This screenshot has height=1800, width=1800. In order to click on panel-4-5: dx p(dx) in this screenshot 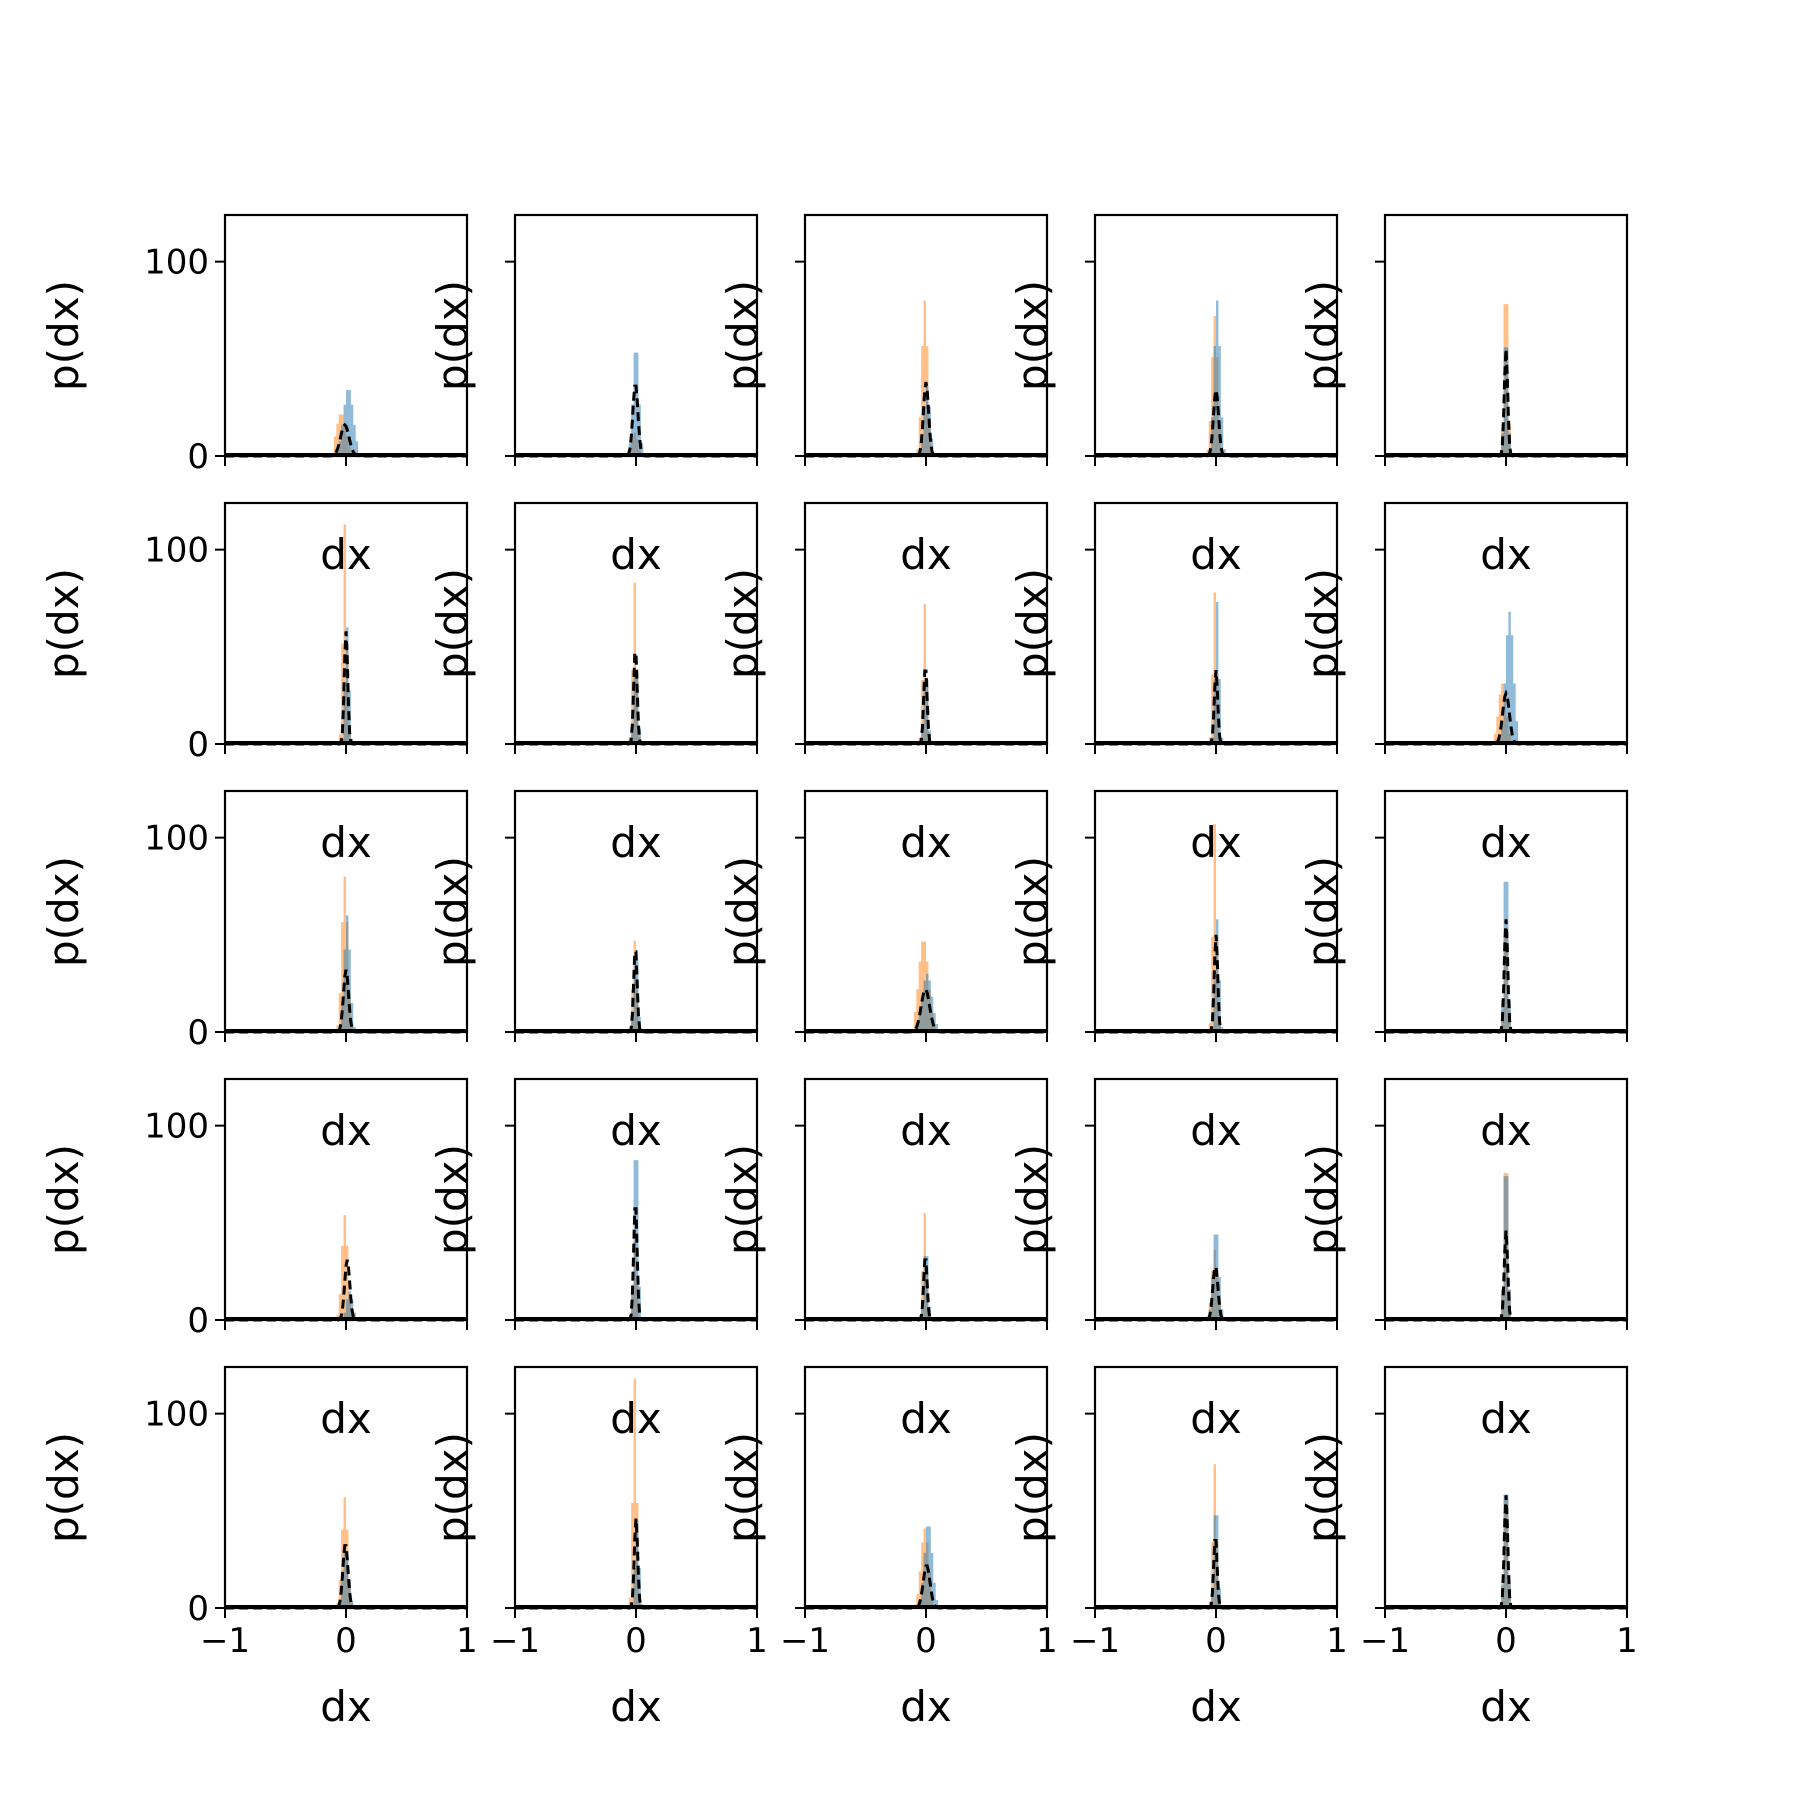, I will do `click(1463, 1260)`.